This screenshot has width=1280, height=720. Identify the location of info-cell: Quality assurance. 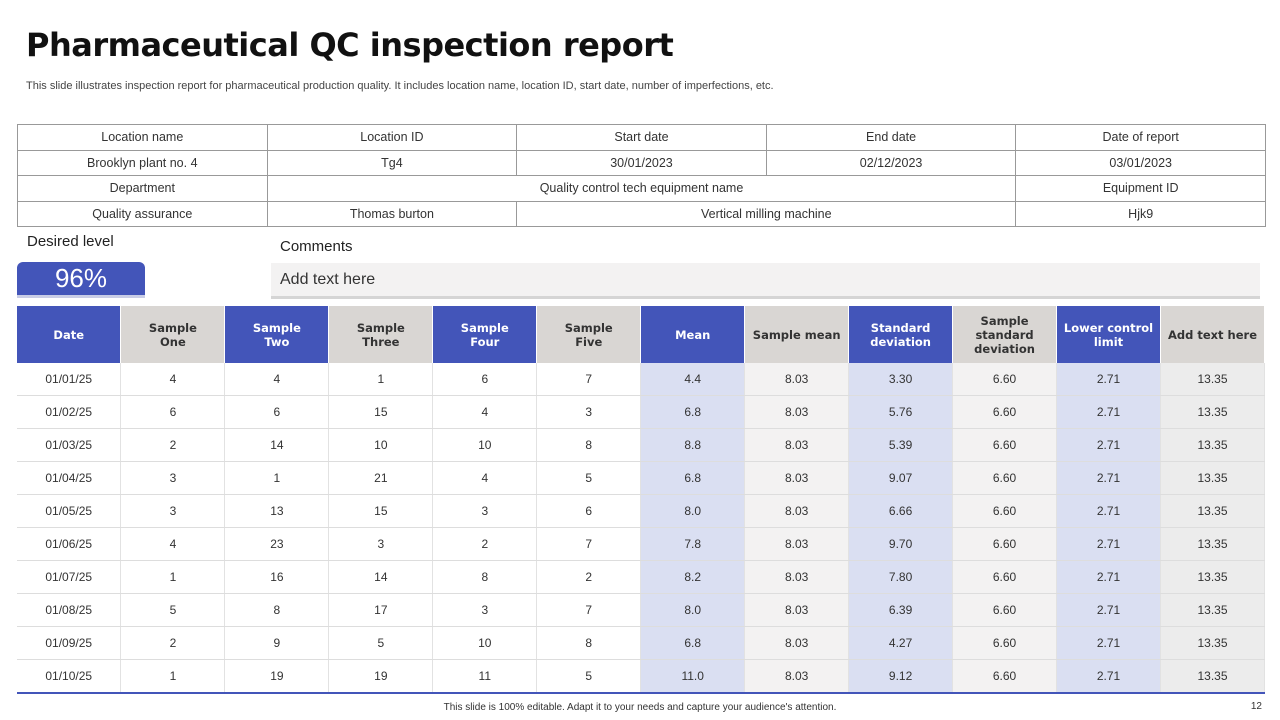
(142, 213).